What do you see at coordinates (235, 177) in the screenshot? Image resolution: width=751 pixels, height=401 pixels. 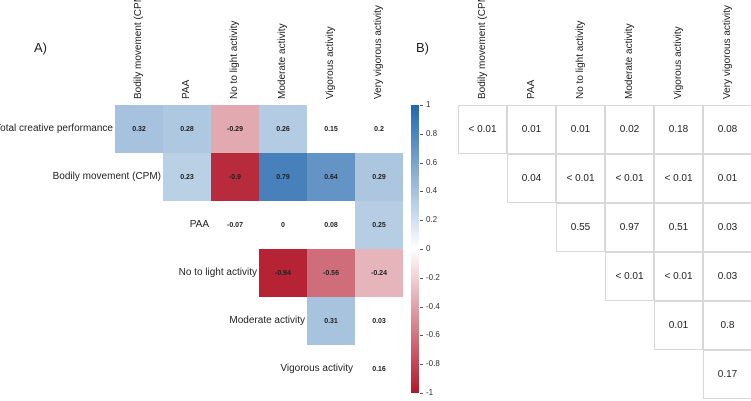 I see `heatmap-cell: -0.9` at bounding box center [235, 177].